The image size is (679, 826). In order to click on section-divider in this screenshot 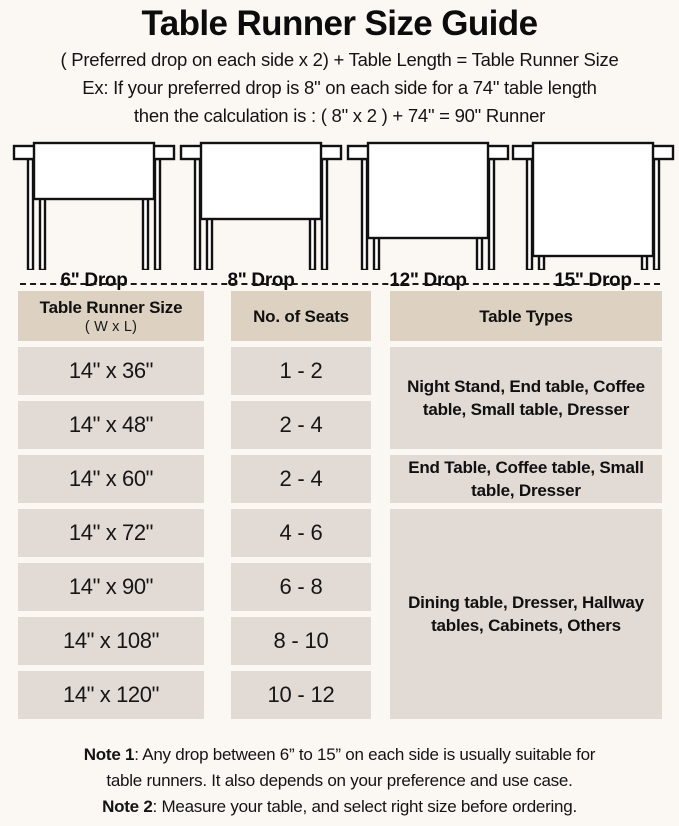, I will do `click(340, 284)`.